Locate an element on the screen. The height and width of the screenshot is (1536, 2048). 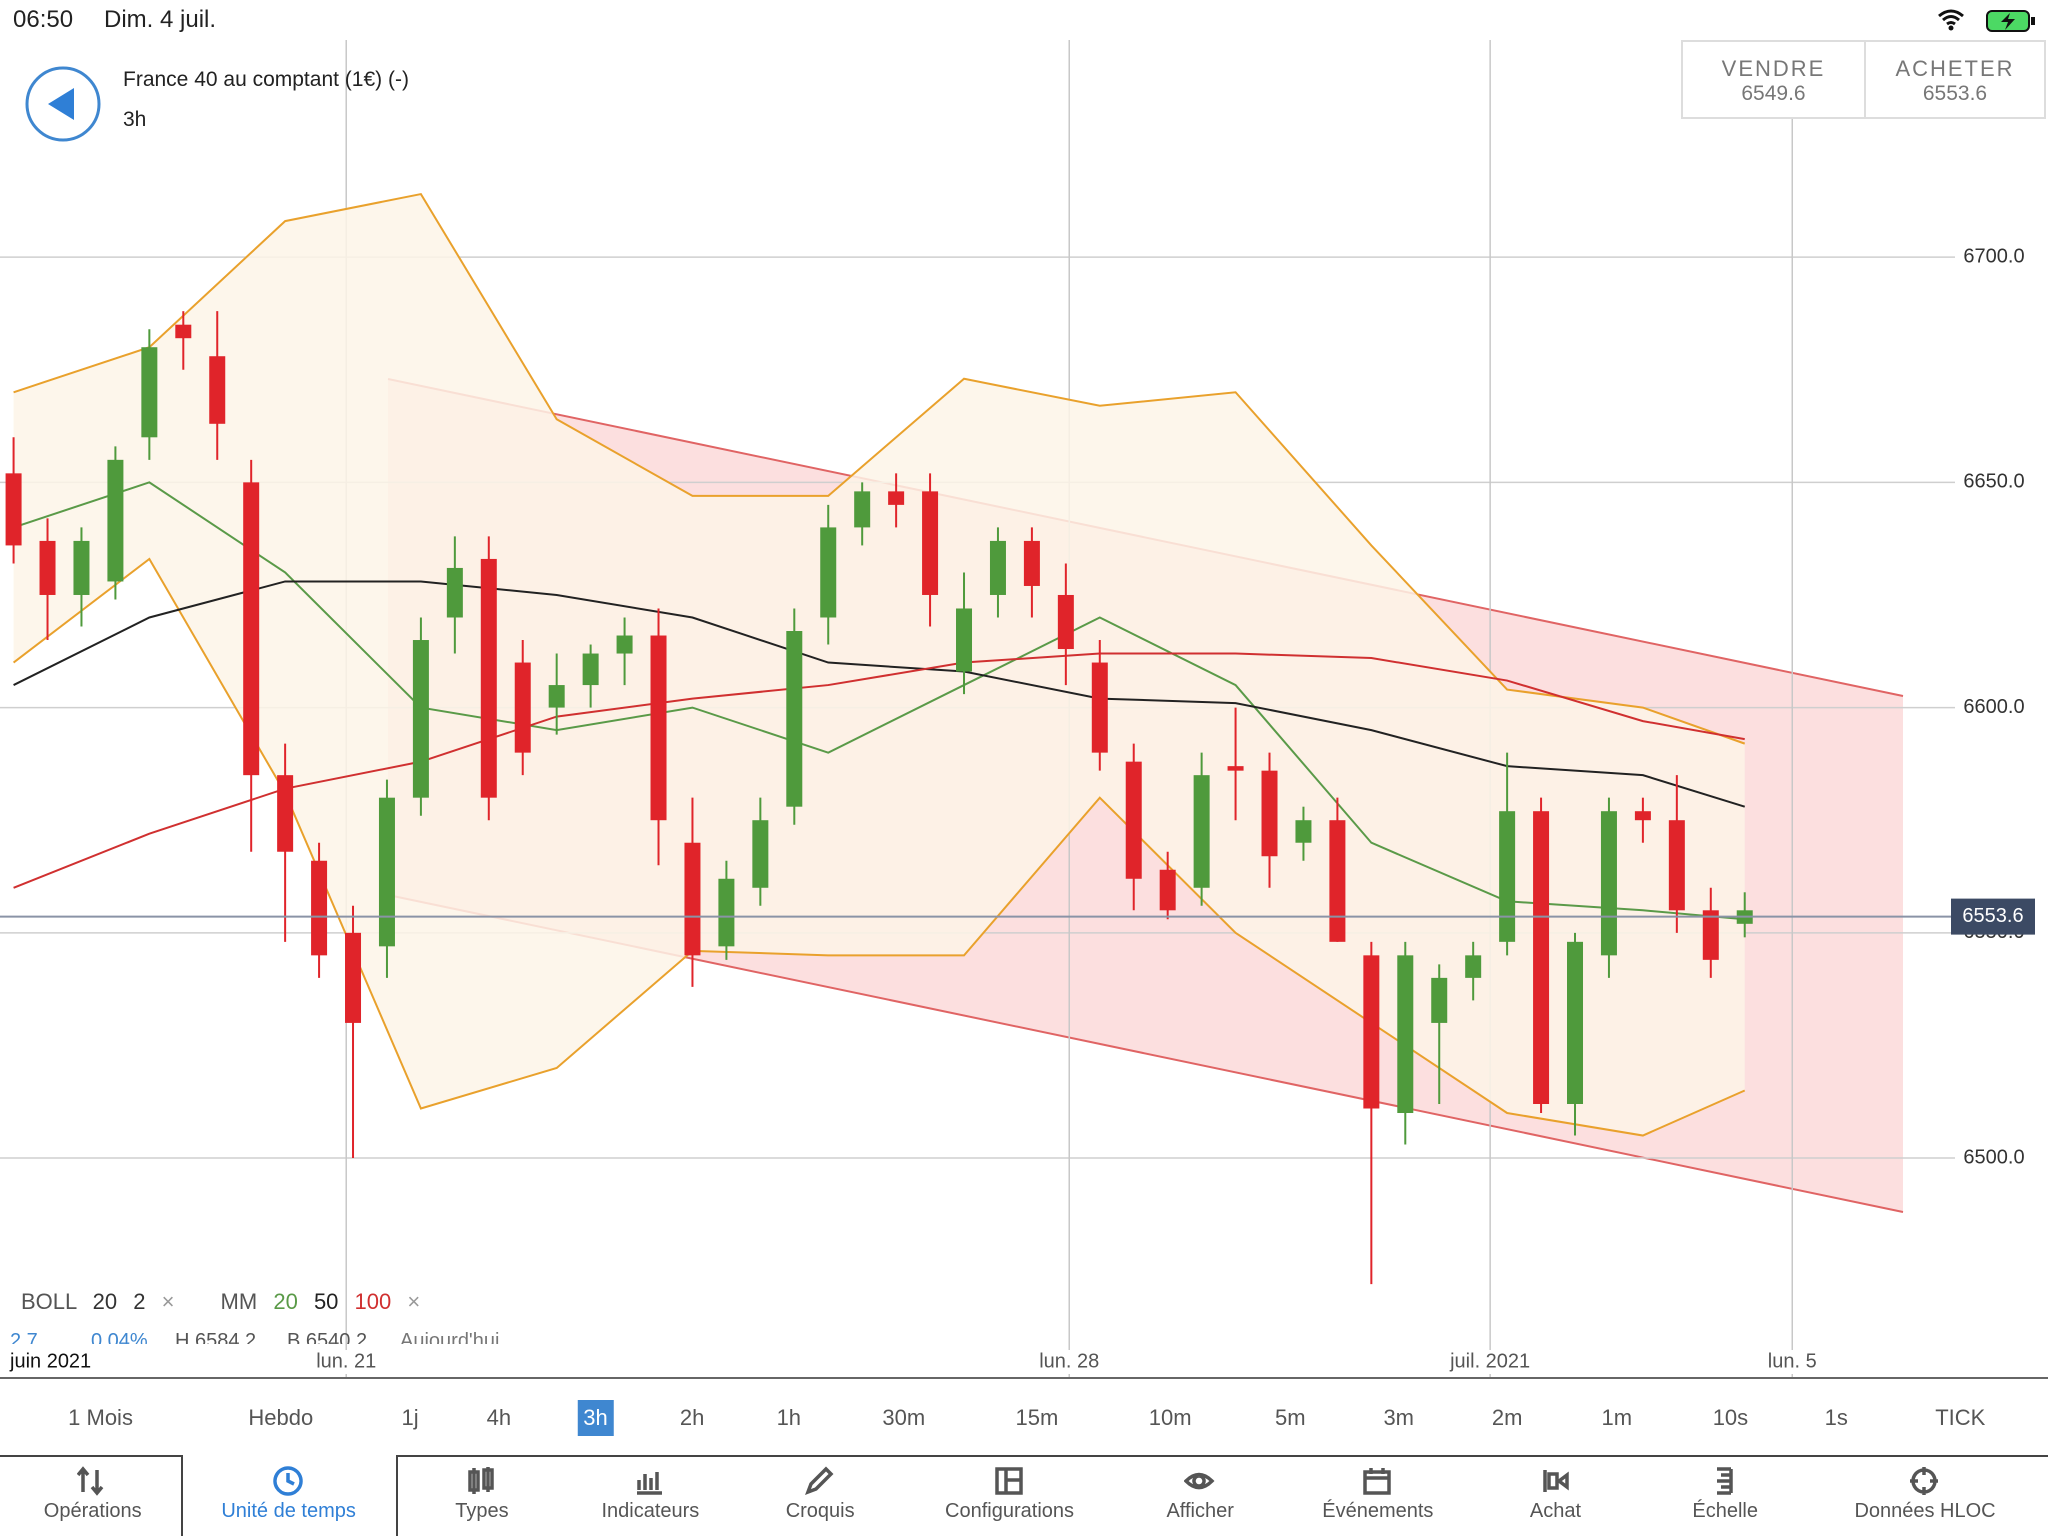
y-tick-label: 6700.0 is located at coordinates (1993, 256).